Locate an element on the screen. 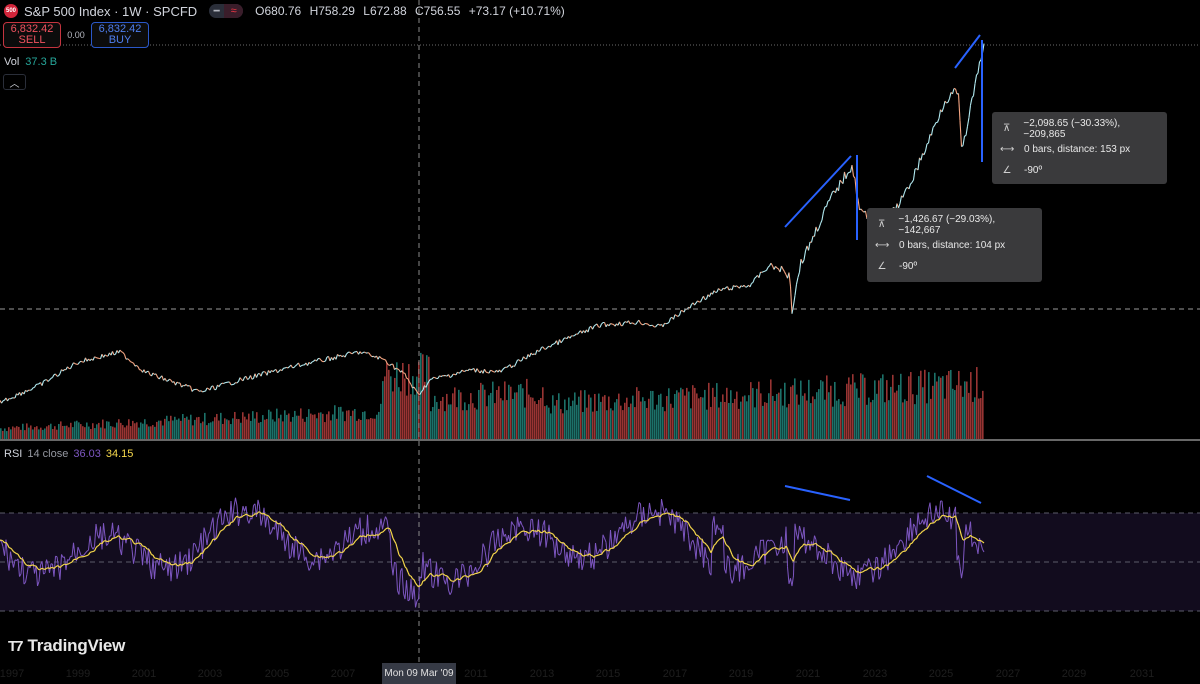 The height and width of the screenshot is (684, 1200). symbol-title: S&P 500 Index · 1W · SPCFD is located at coordinates (111, 11).